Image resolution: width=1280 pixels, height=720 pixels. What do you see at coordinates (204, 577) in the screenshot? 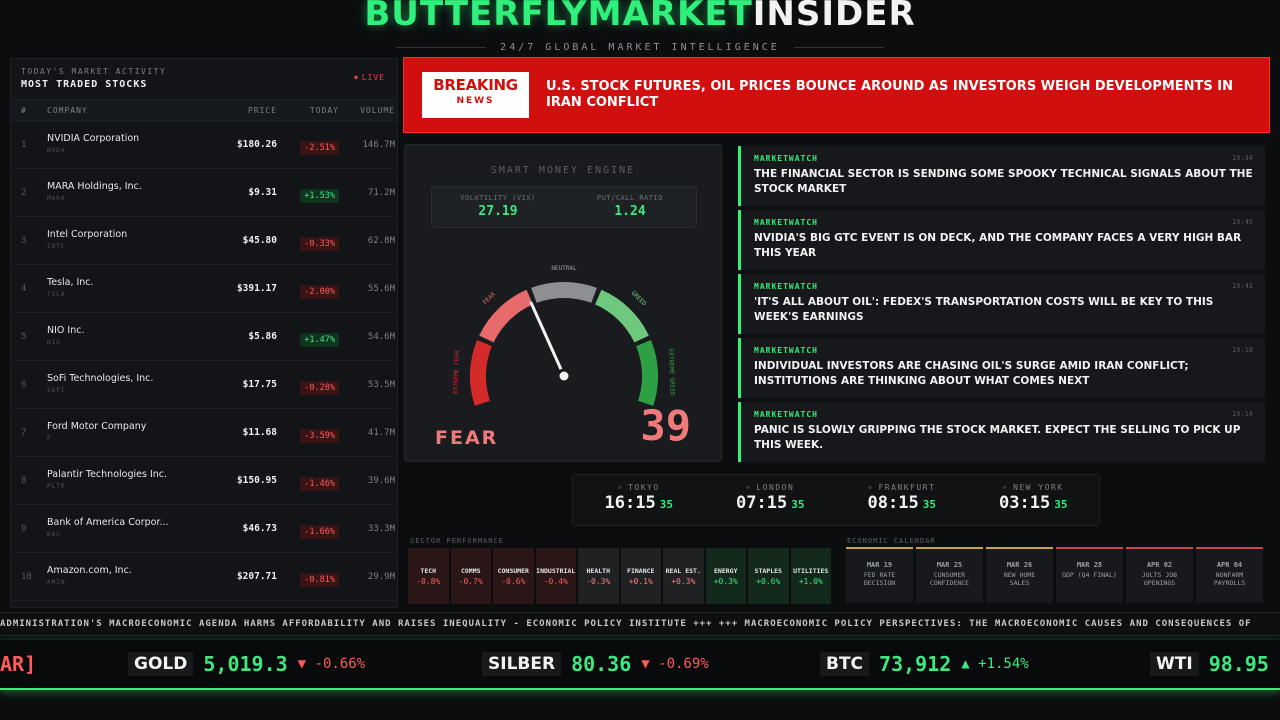
I see `table-row: 10 Amazon.com, Inc. AMZN $207.71 -0.81% 29.9M` at bounding box center [204, 577].